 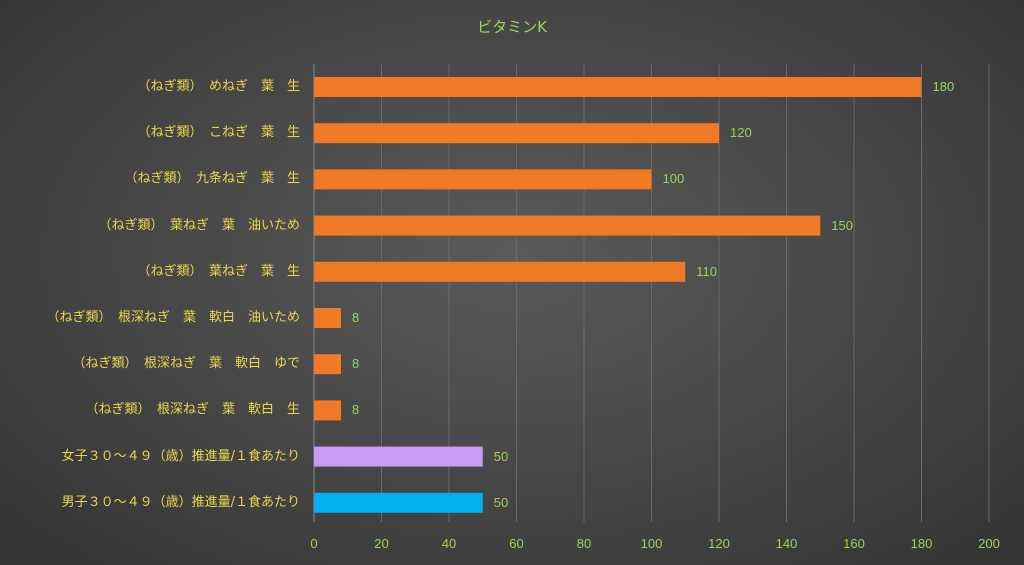 What do you see at coordinates (199, 225) in the screenshot?
I see `category-label: （ねぎ類） 葉ねぎ 葉 油いため` at bounding box center [199, 225].